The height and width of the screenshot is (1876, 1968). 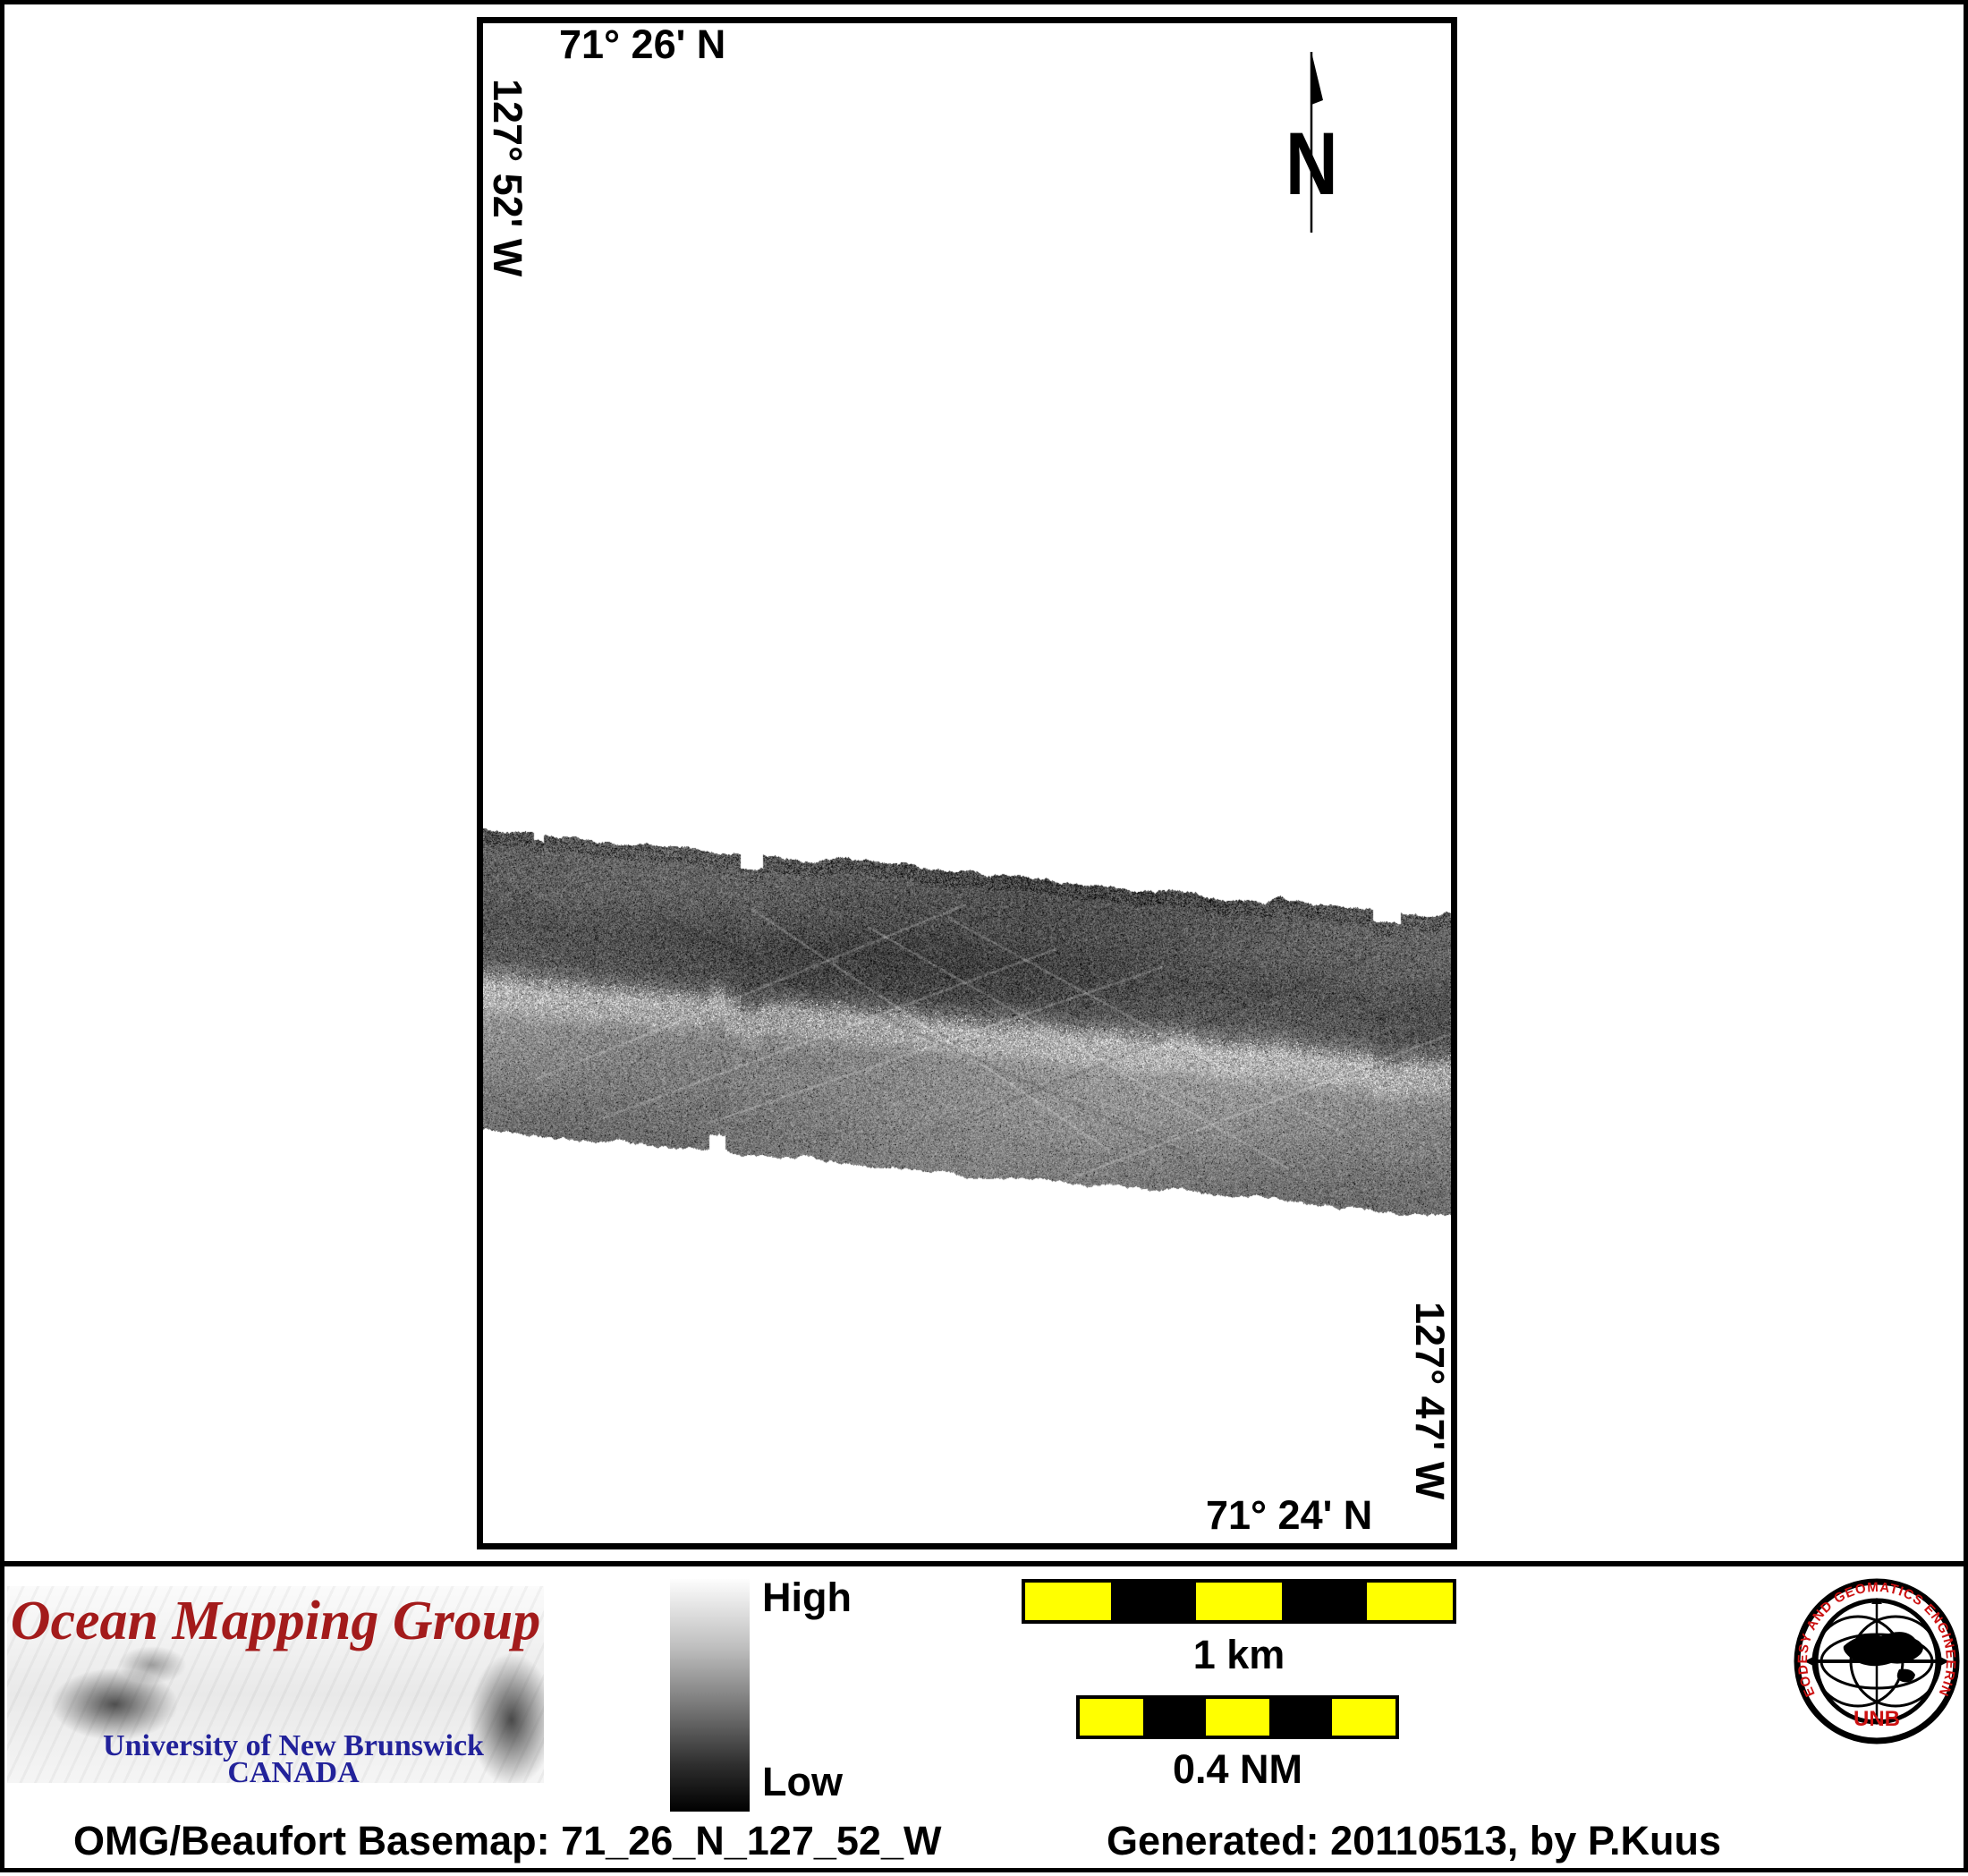 I want to click on seal-unb-text: UNB, so click(x=1876, y=1719).